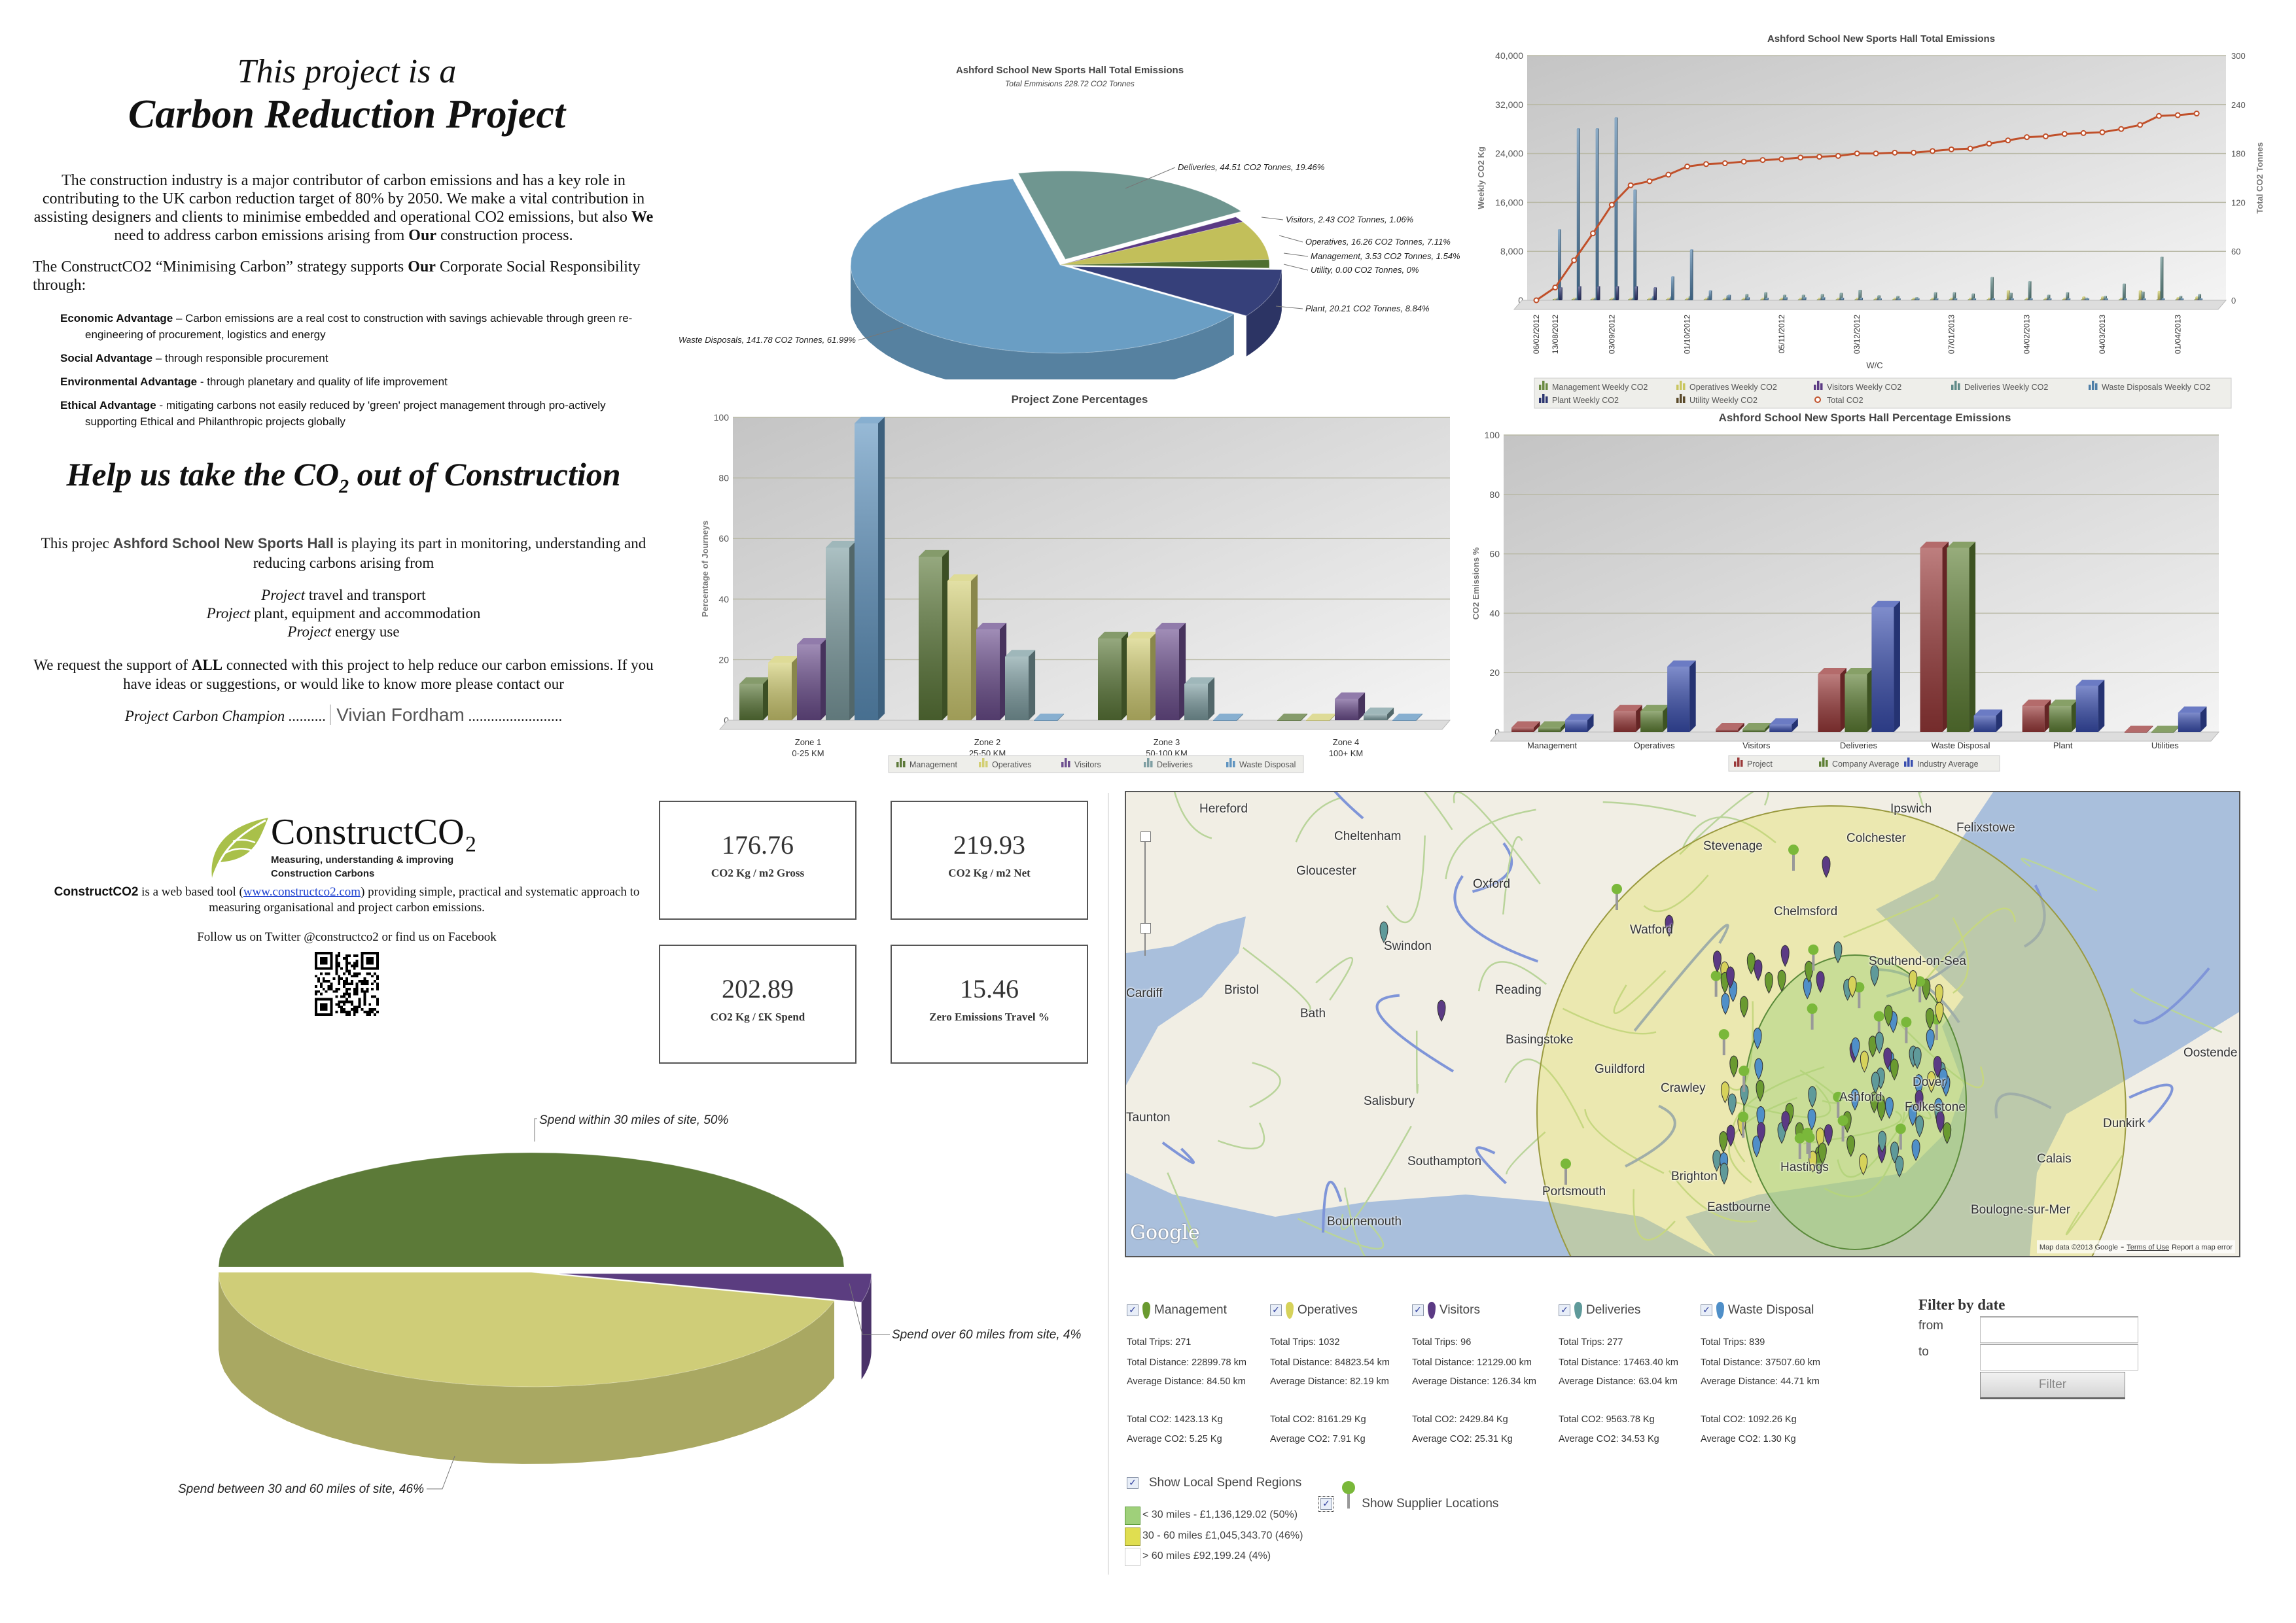 The height and width of the screenshot is (1623, 2296). What do you see at coordinates (1005, 763) in the screenshot?
I see `legend-item: Operatives` at bounding box center [1005, 763].